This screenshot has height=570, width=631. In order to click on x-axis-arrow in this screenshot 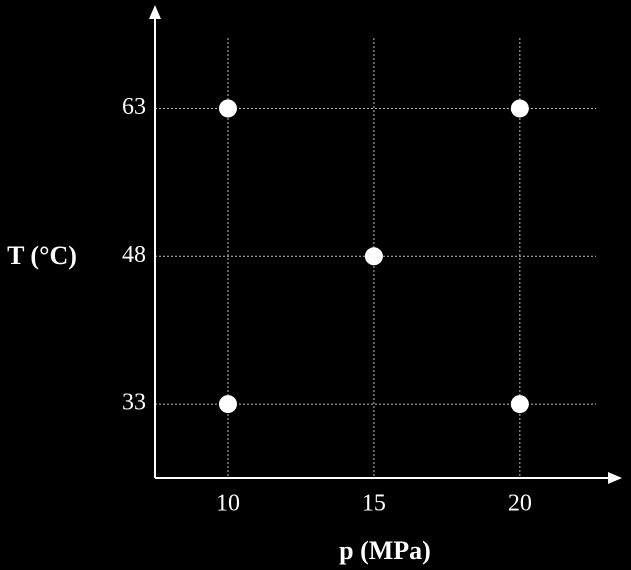, I will do `click(615, 478)`.